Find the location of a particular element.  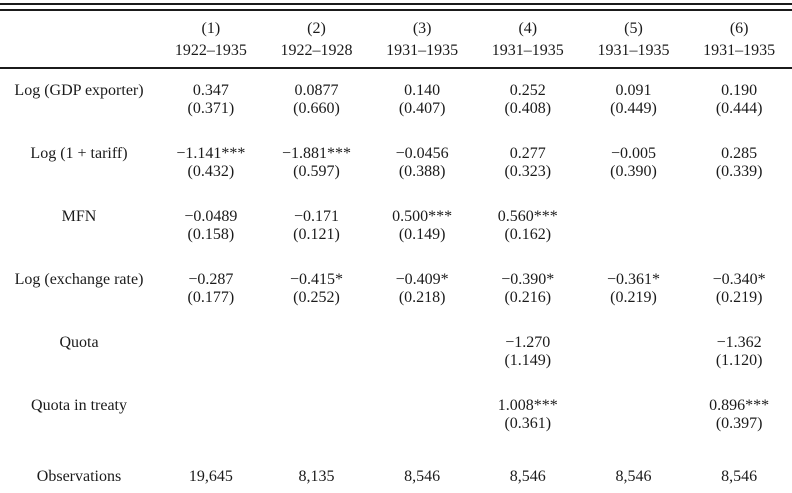

std-error-cell: (0.361) is located at coordinates (528, 423).